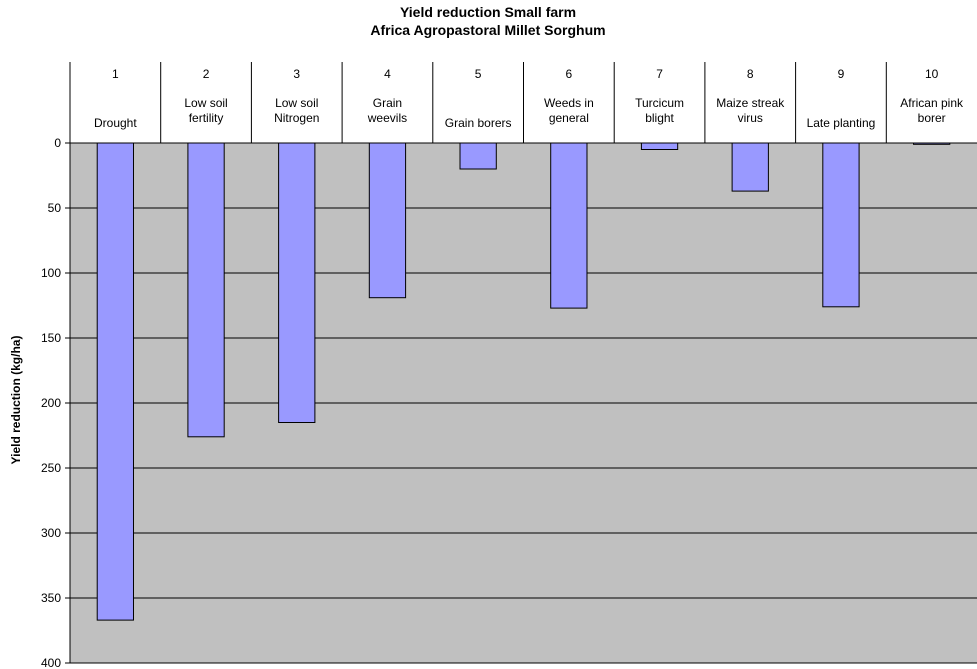 This screenshot has width=977, height=669. What do you see at coordinates (206, 74) in the screenshot?
I see `category-number: 2` at bounding box center [206, 74].